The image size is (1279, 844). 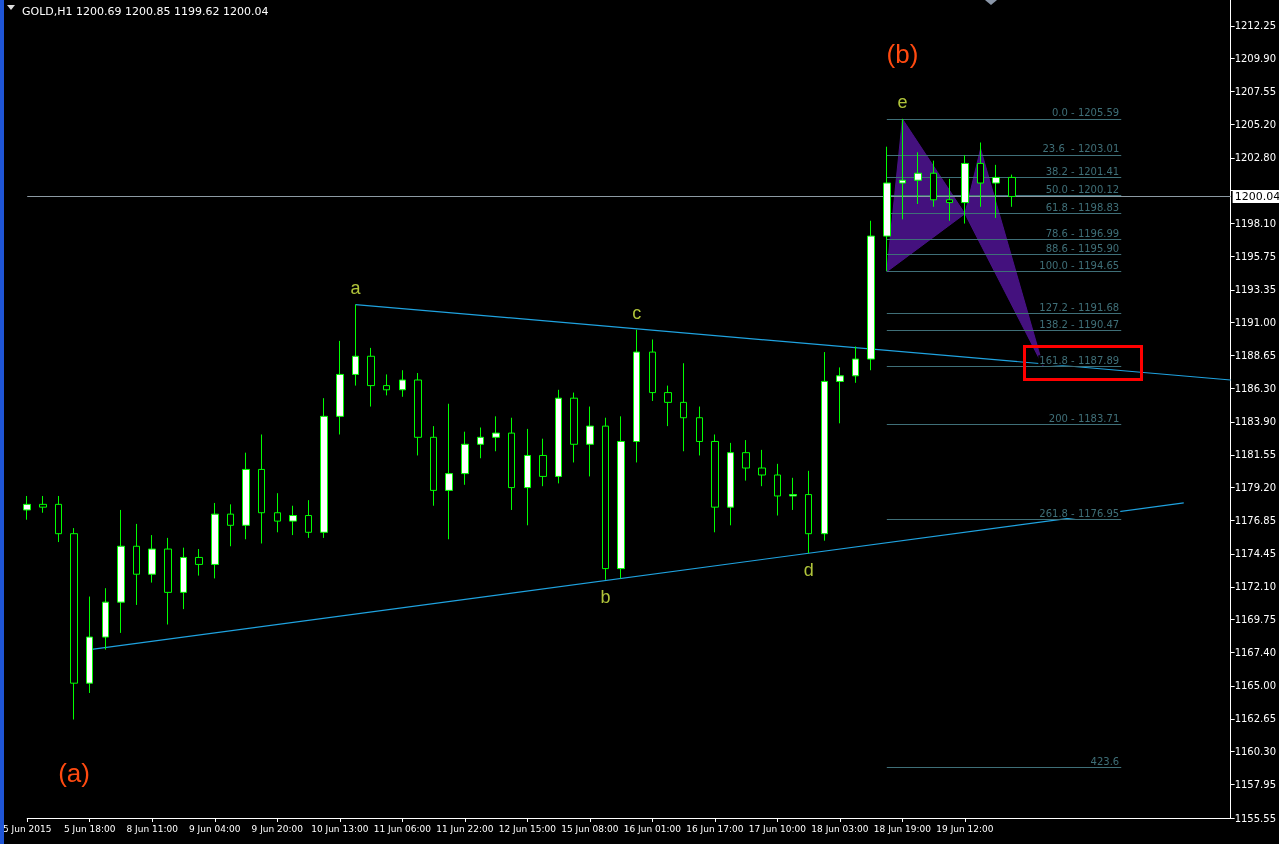 I want to click on y-tick-label: 1212.25, so click(x=1255, y=26).